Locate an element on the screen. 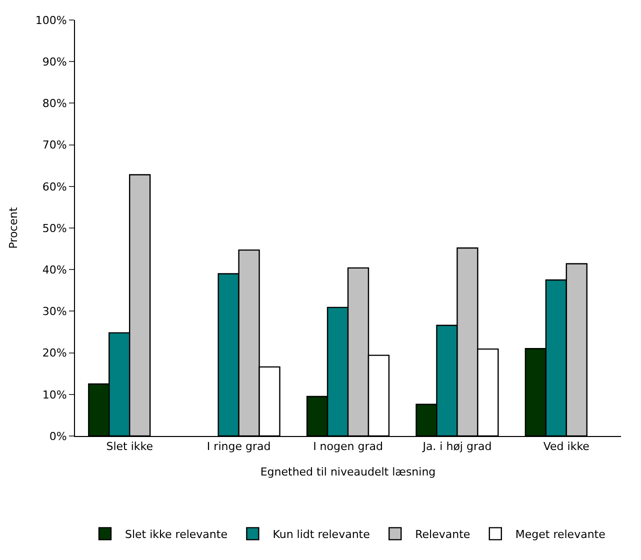  y-tick-label: 70% is located at coordinates (54, 145).